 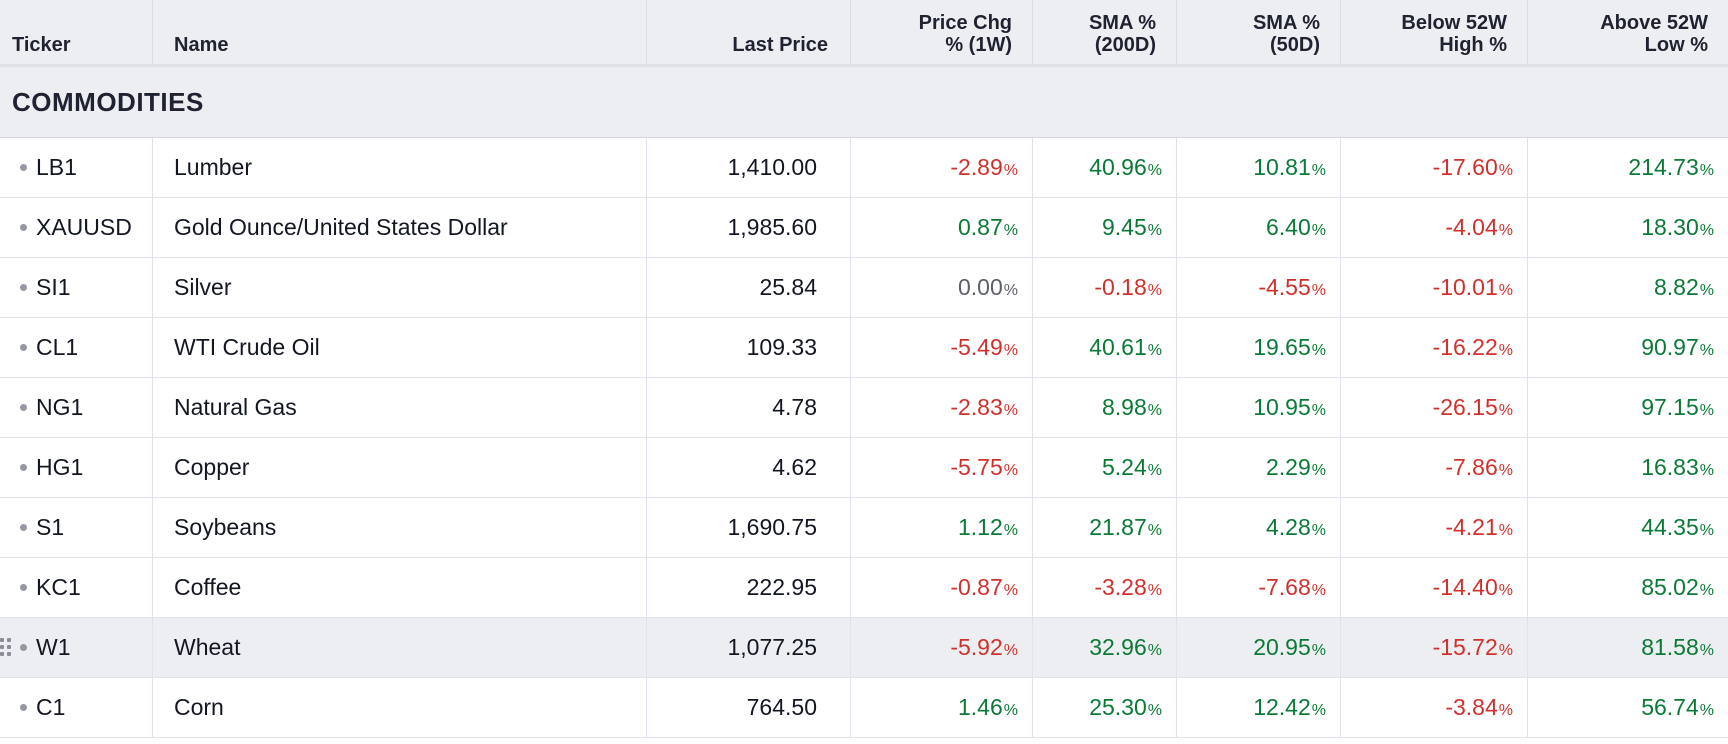 I want to click on price-change-cell: -0.87%, so click(x=942, y=587).